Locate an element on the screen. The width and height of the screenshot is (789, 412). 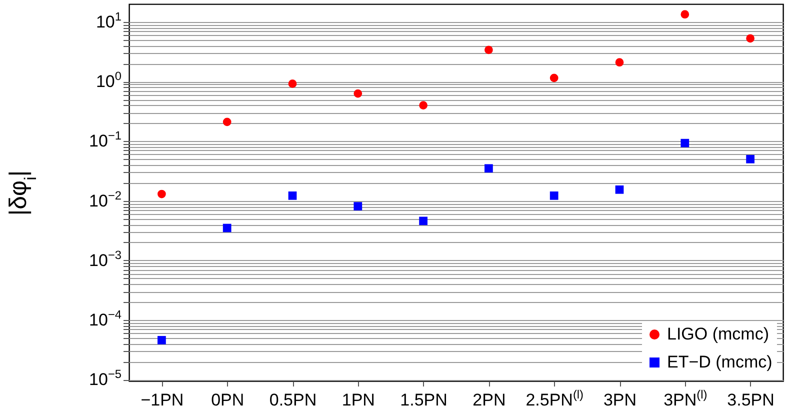
y-tick-label: 10$^{−5}$ is located at coordinates (105, 378).